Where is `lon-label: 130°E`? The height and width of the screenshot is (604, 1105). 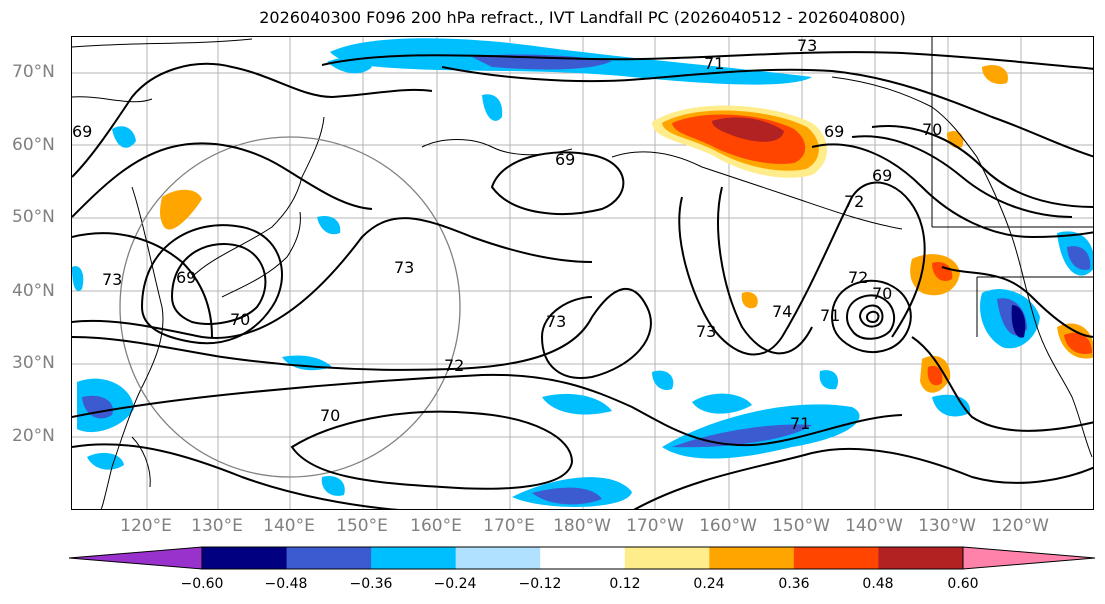 lon-label: 130°E is located at coordinates (217, 526).